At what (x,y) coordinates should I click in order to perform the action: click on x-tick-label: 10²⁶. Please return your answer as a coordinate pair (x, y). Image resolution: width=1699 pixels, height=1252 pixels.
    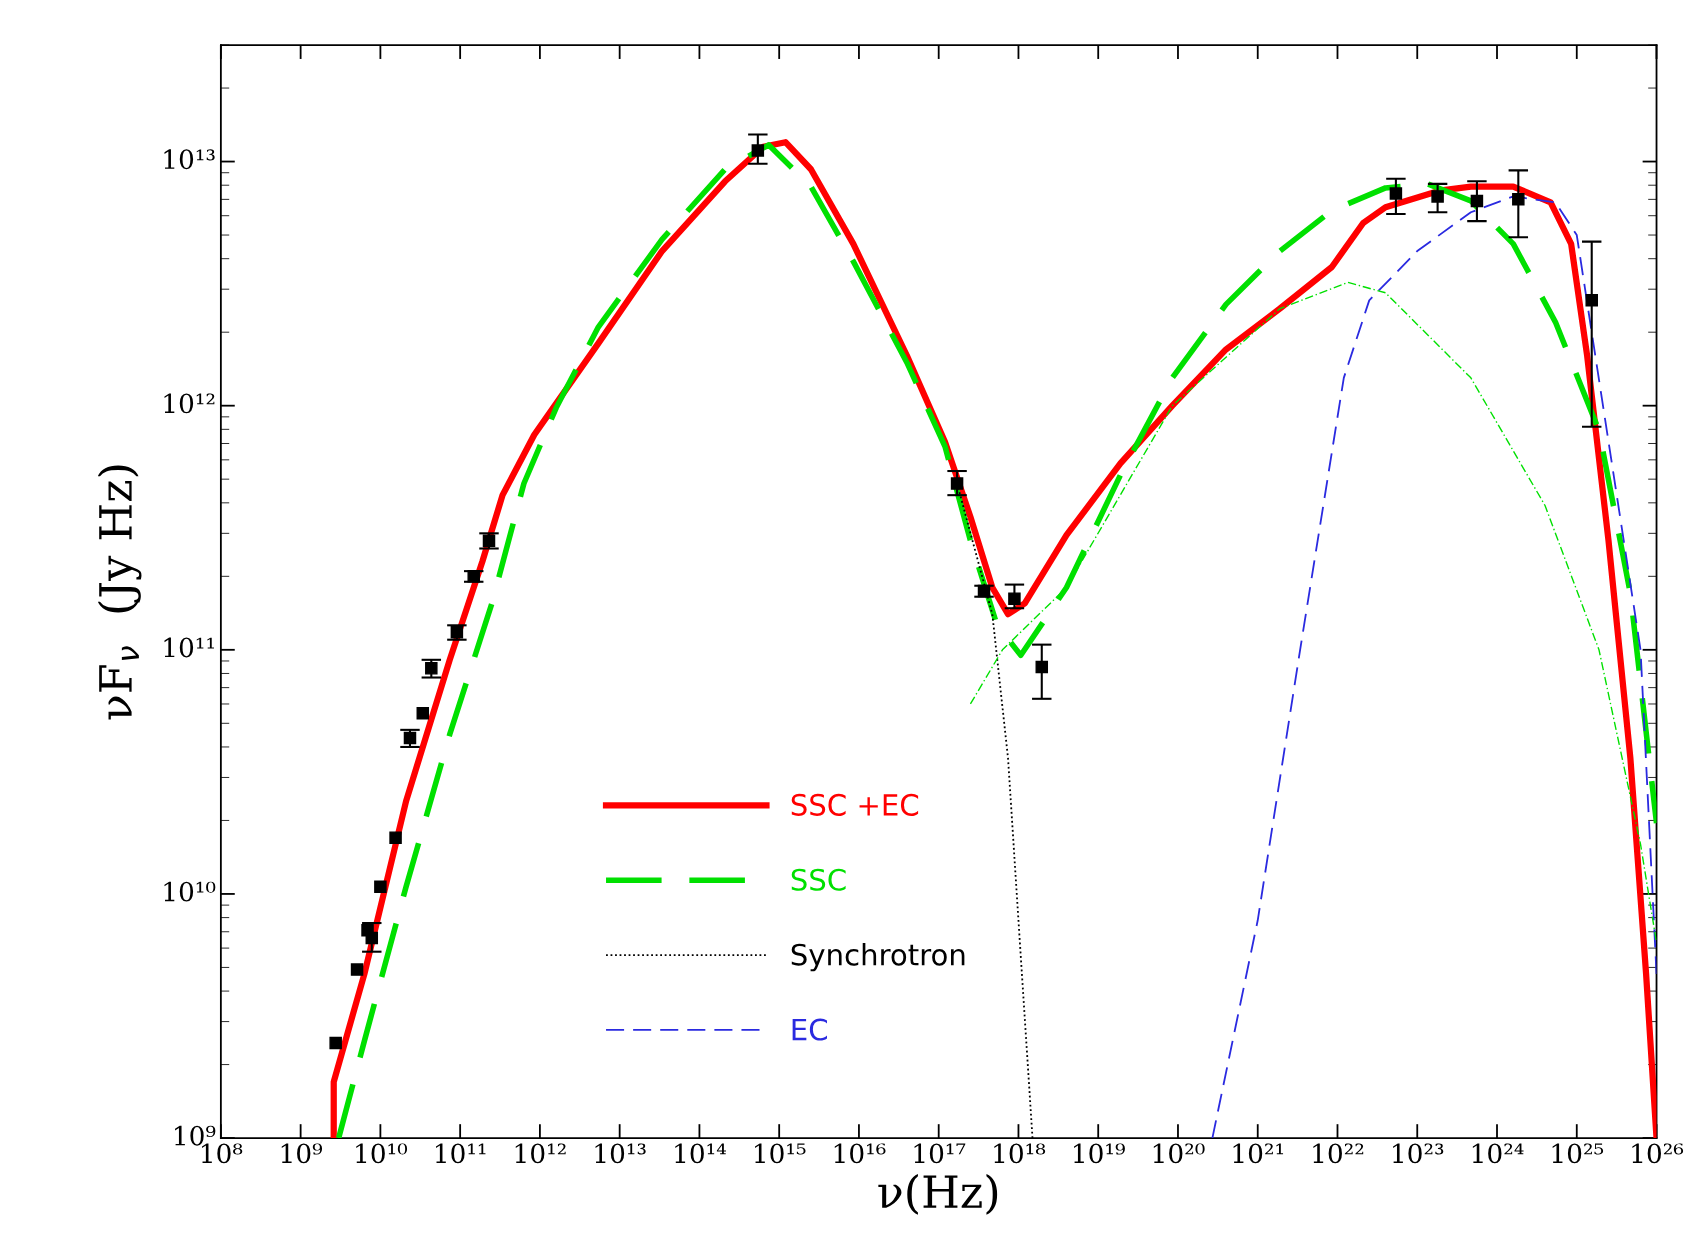
    Looking at the image, I should click on (1658, 1153).